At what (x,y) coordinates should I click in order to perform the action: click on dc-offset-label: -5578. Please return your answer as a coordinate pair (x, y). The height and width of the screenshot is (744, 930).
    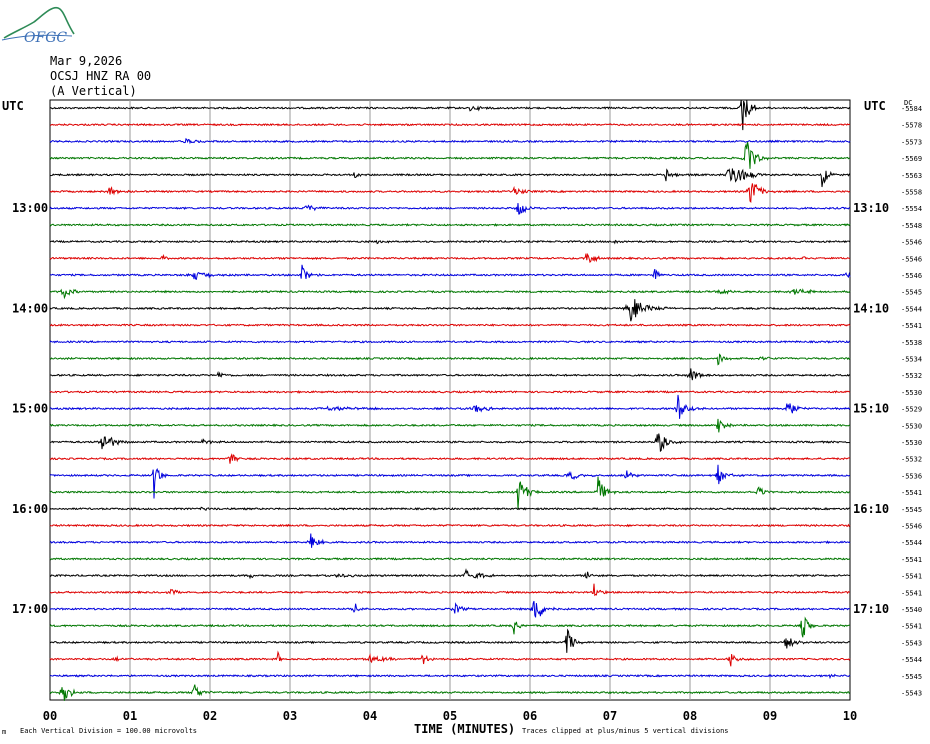
    Looking at the image, I should click on (911, 126).